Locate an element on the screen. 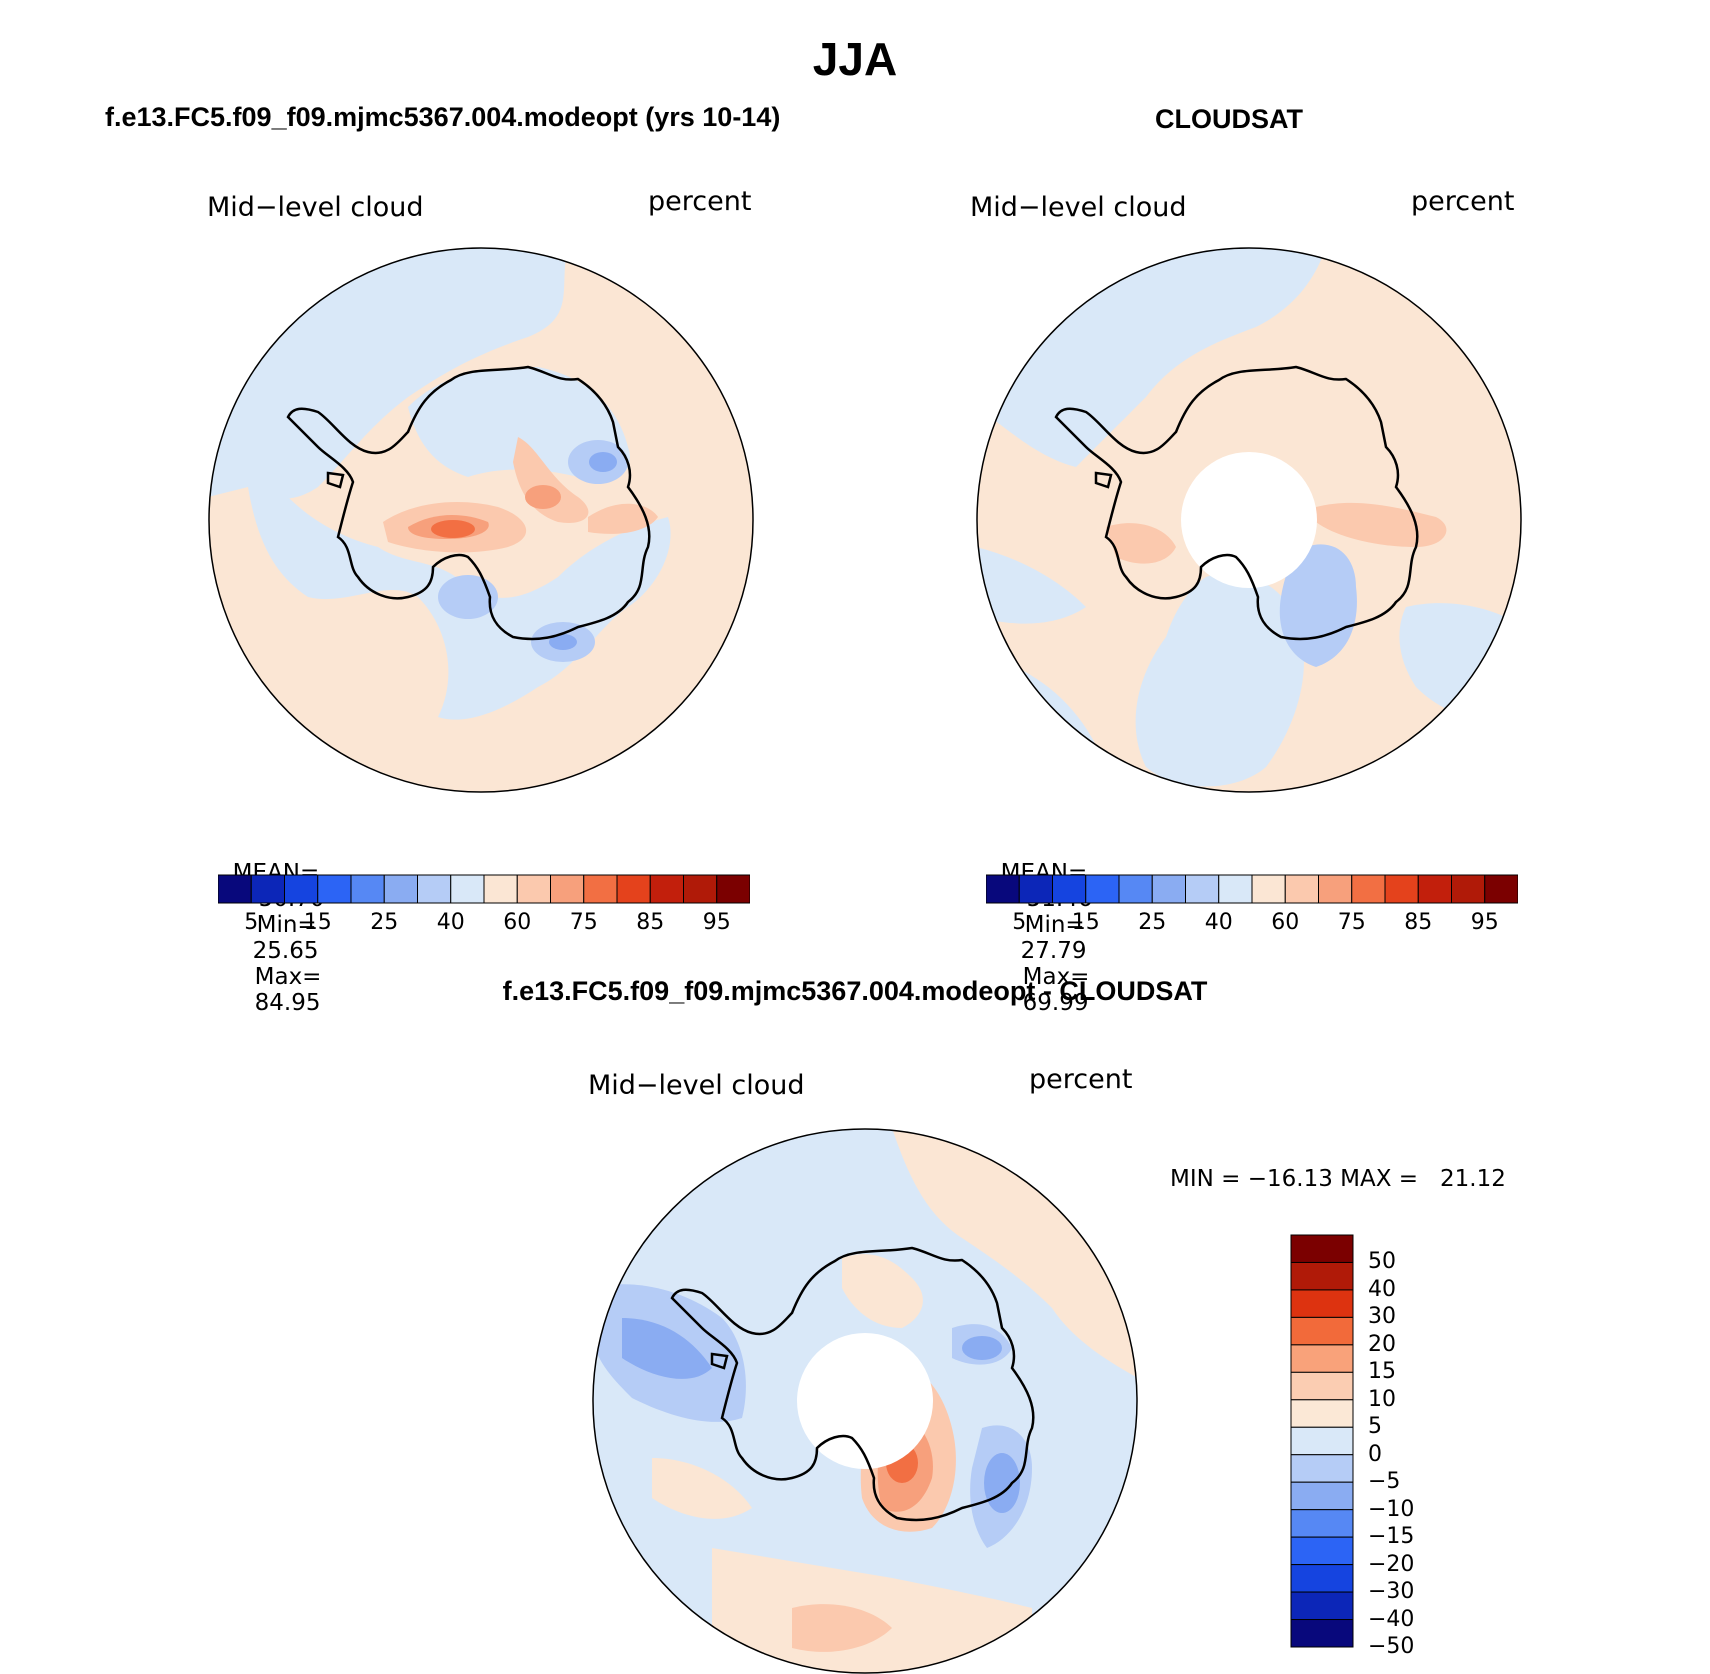 This screenshot has width=1710, height=1674. difference-colorbar-tick-label: 40 is located at coordinates (1382, 1289).